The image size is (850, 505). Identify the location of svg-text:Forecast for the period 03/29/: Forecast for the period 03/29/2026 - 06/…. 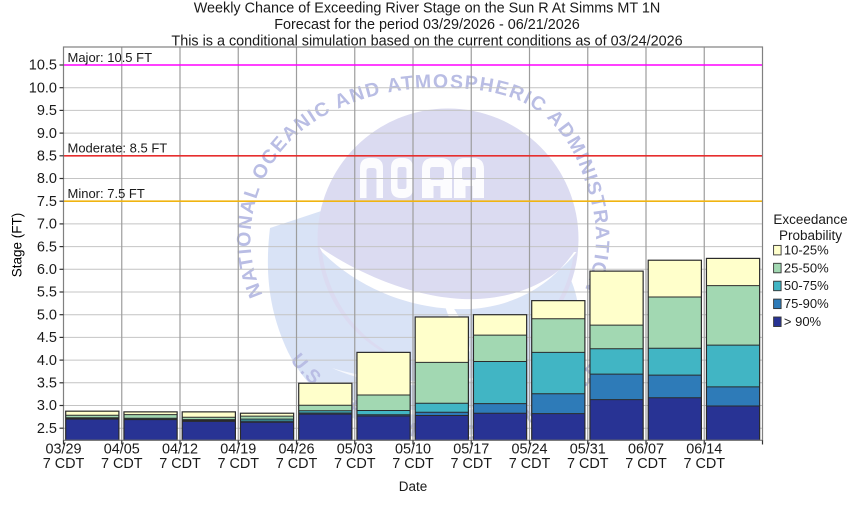
(427, 25).